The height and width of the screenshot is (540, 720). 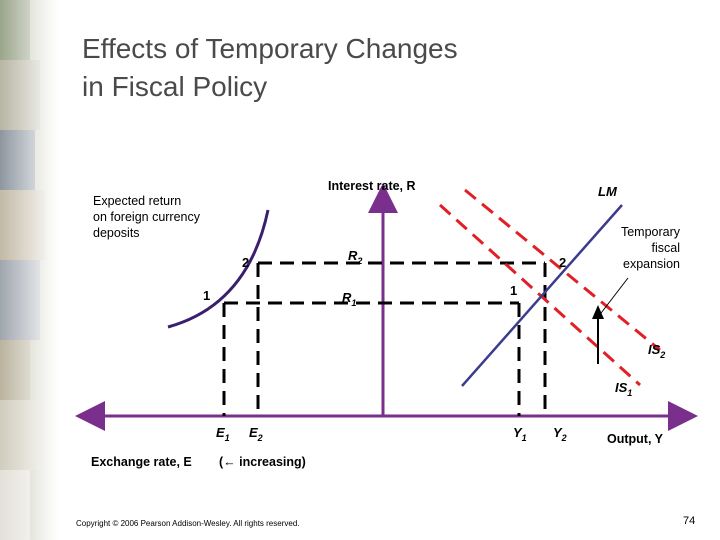 What do you see at coordinates (223, 434) in the screenshot?
I see `e1-label: E1` at bounding box center [223, 434].